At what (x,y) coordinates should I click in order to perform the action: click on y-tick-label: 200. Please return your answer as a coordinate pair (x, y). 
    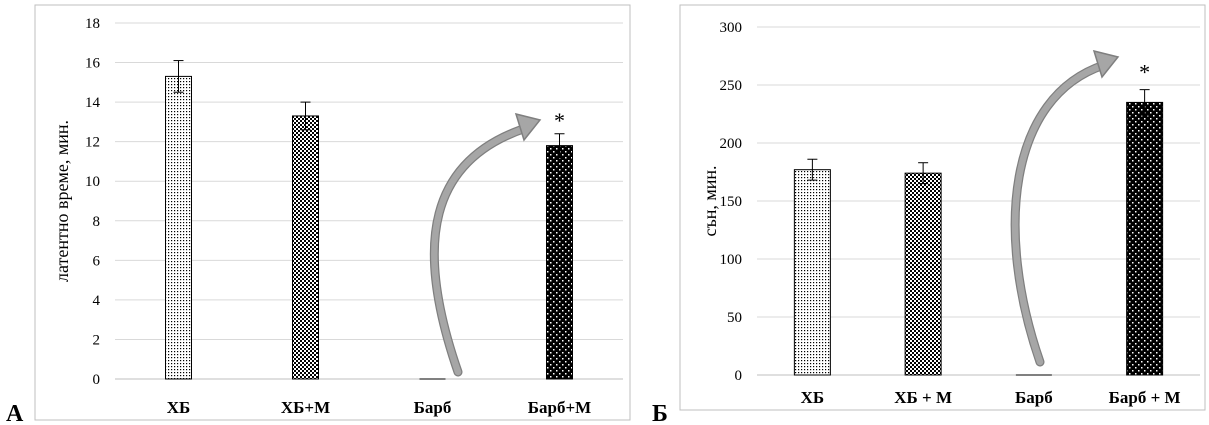
    Looking at the image, I should click on (731, 144).